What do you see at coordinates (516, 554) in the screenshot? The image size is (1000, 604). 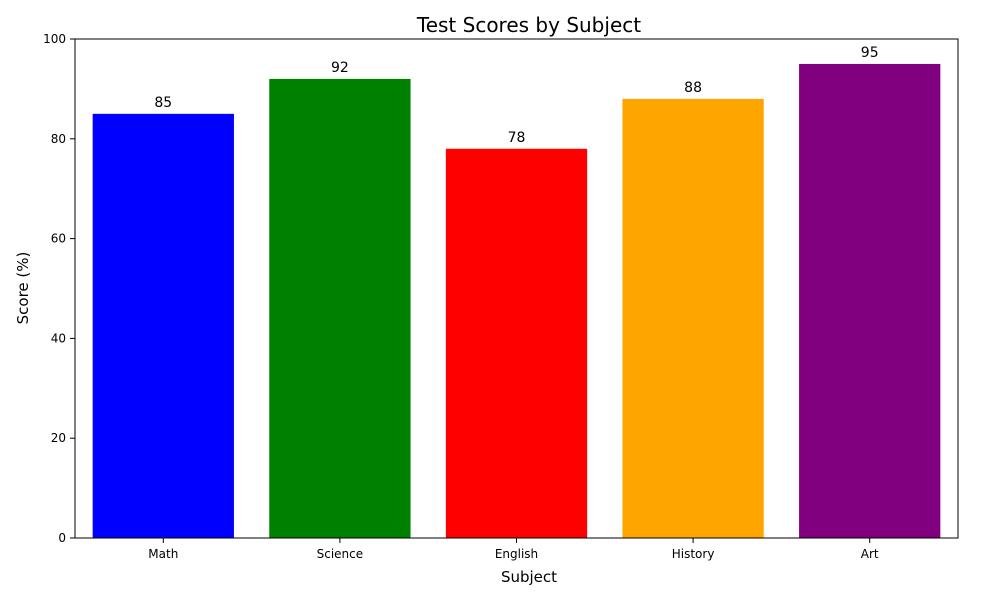 I see `x-tick-label-english: English` at bounding box center [516, 554].